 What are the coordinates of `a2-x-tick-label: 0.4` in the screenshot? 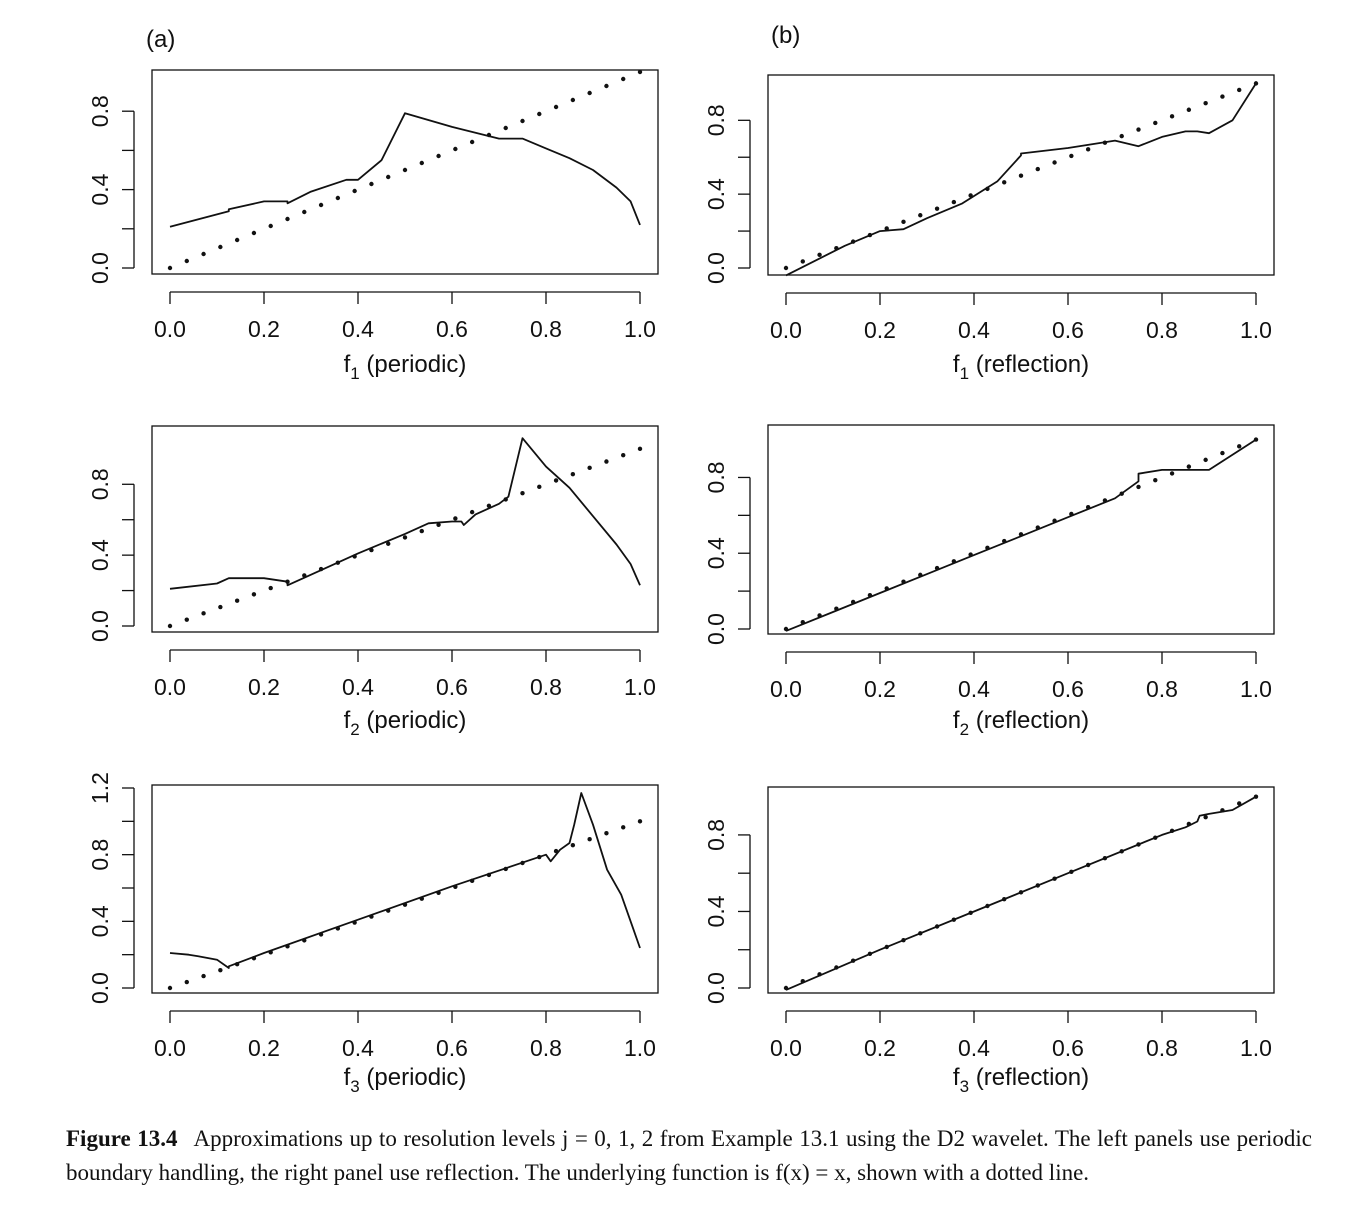 It's located at (358, 687).